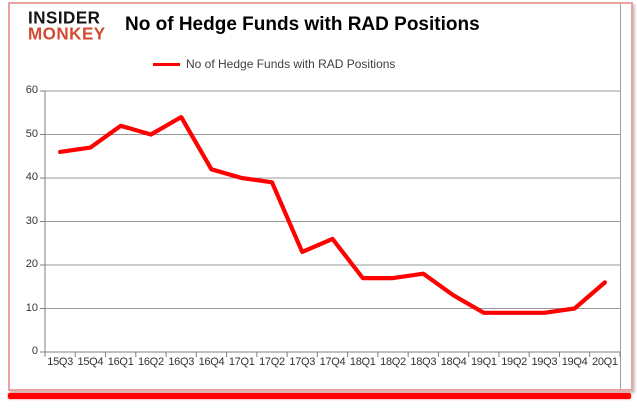 This screenshot has width=637, height=408. Describe the element at coordinates (319, 396) in the screenshot. I see `bottom-red-bar` at that location.